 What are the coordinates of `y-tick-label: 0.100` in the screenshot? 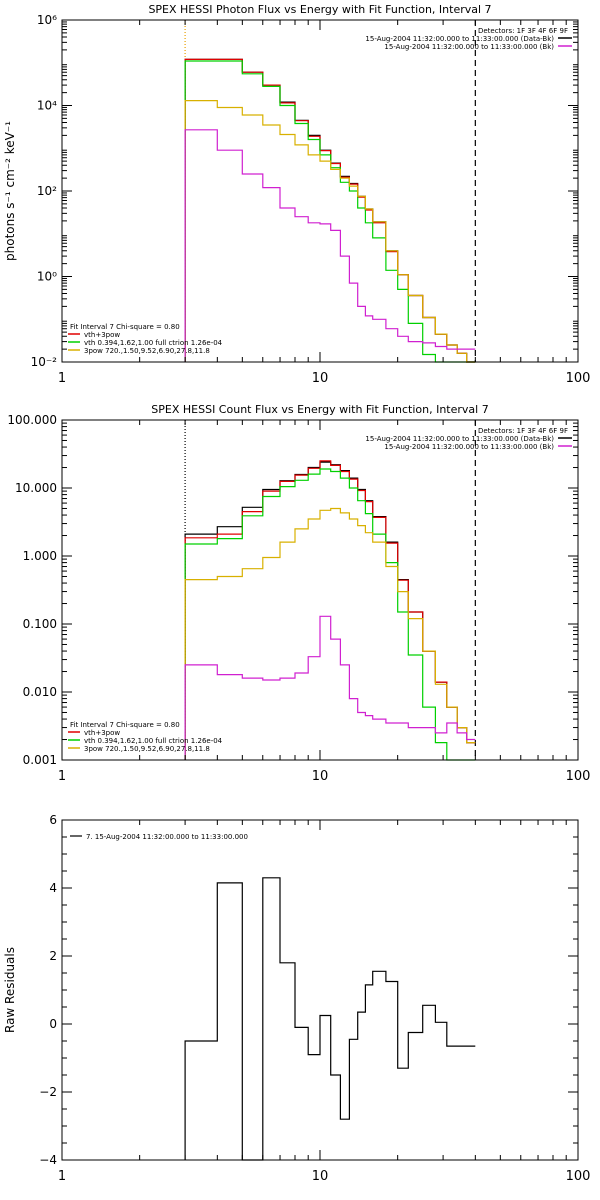 It's located at (40, 624).